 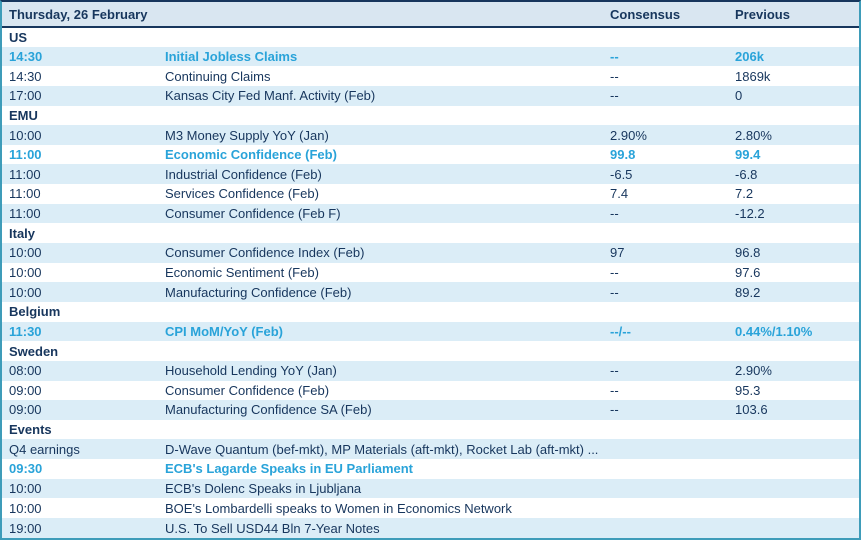 I want to click on event-row: 09:00 Consumer Confidence (Feb) -- 95.3, so click(x=430, y=391).